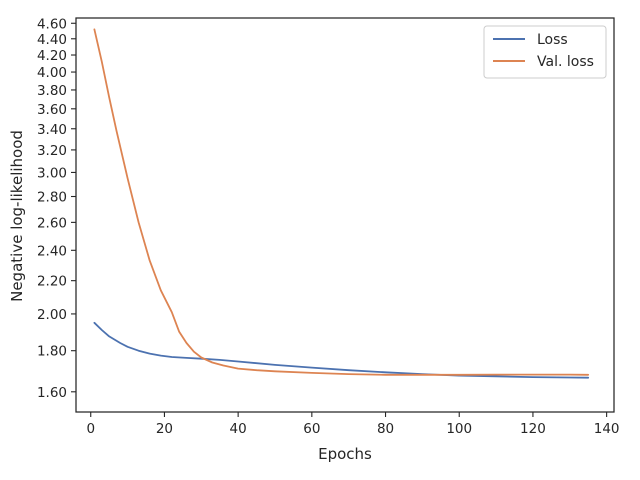 The height and width of the screenshot is (480, 640). I want to click on y-tick-label: 1.60, so click(52, 393).